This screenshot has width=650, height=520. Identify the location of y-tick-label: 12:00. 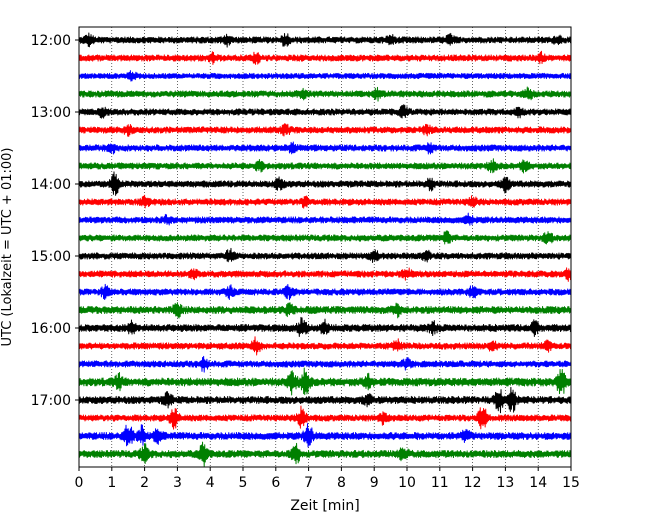
(51, 41).